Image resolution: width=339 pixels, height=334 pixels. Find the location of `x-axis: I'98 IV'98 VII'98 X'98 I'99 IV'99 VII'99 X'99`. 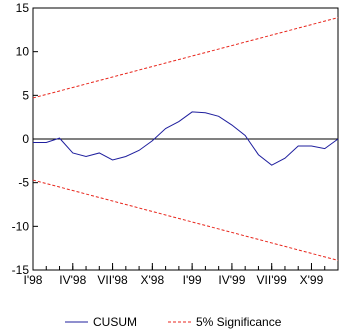

x-axis: I'98 IV'98 VII'98 X'98 I'99 IV'99 VII'99 X'99 is located at coordinates (181, 275).